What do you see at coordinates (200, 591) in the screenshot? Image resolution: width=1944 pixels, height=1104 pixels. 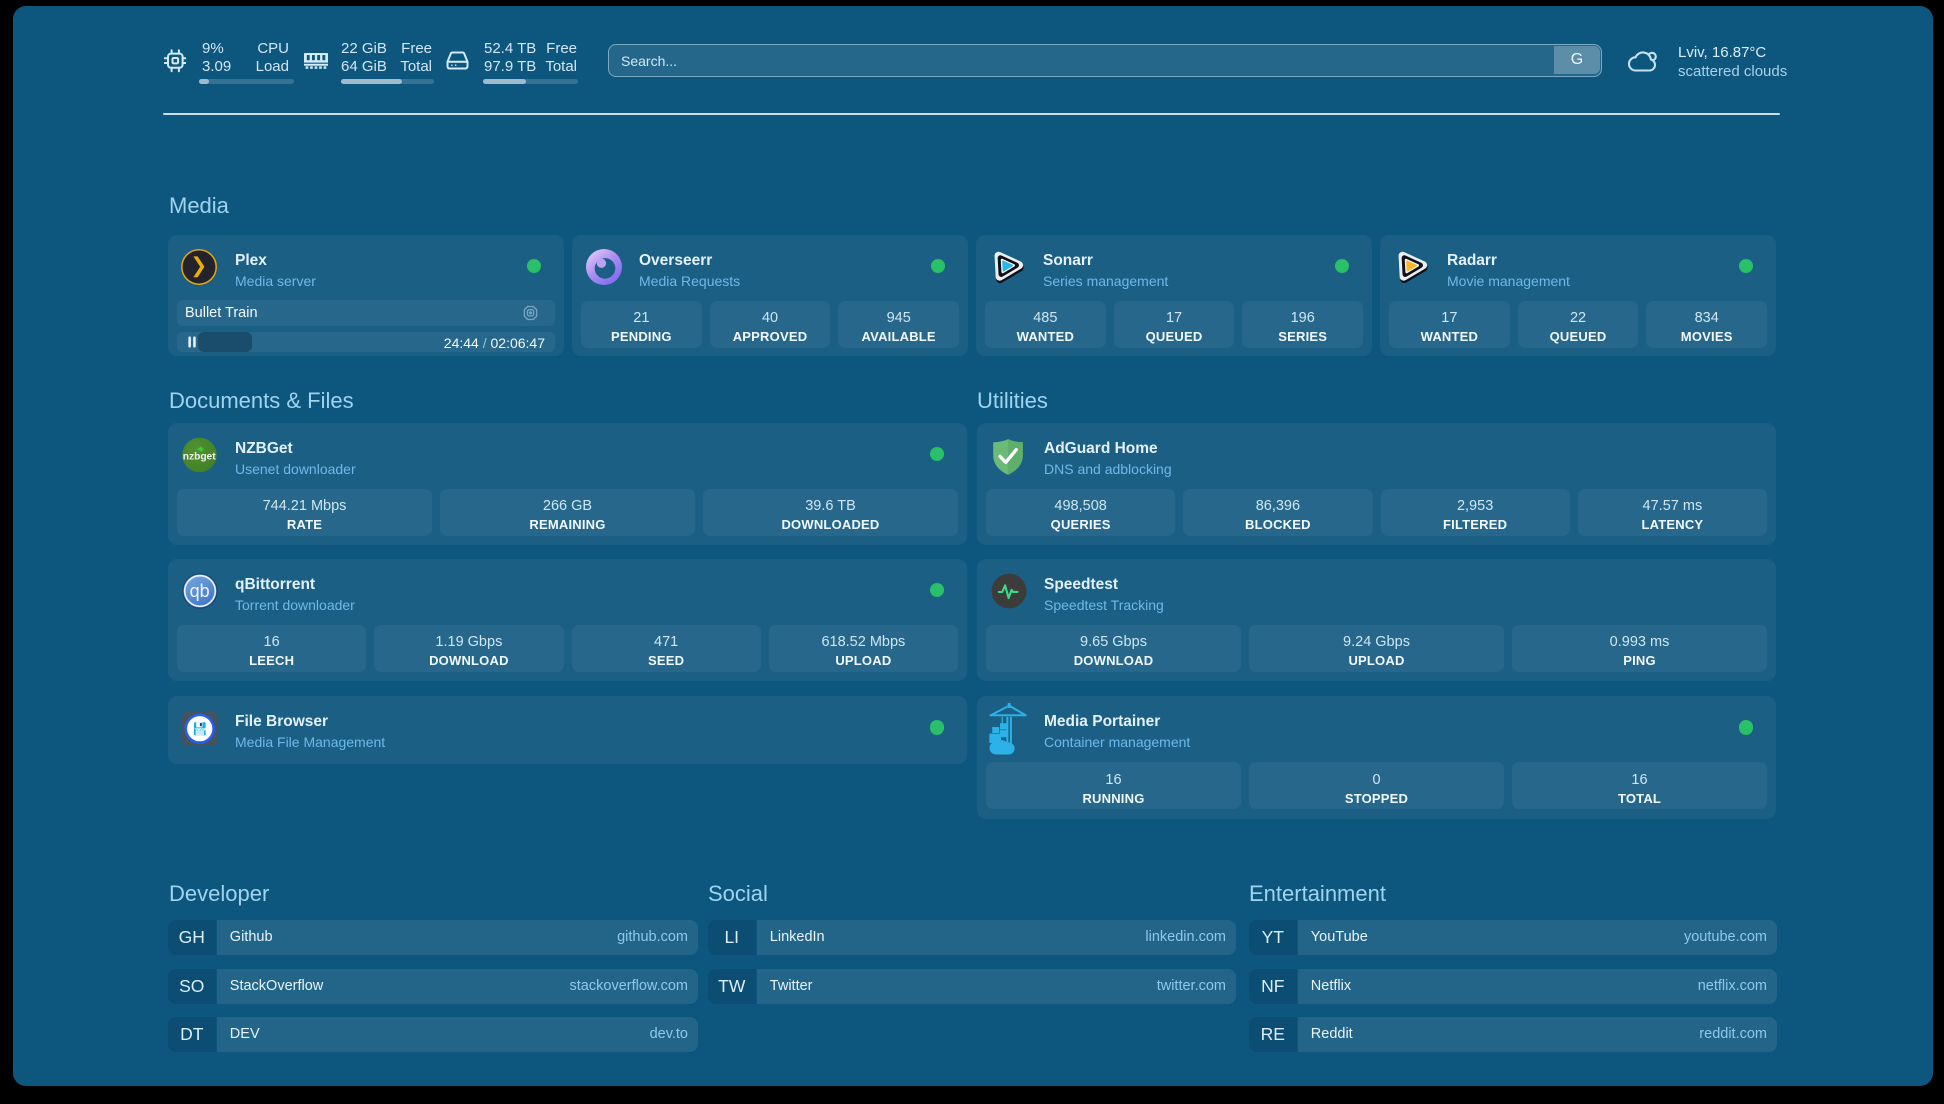 I see `svg-text: qb` at bounding box center [200, 591].